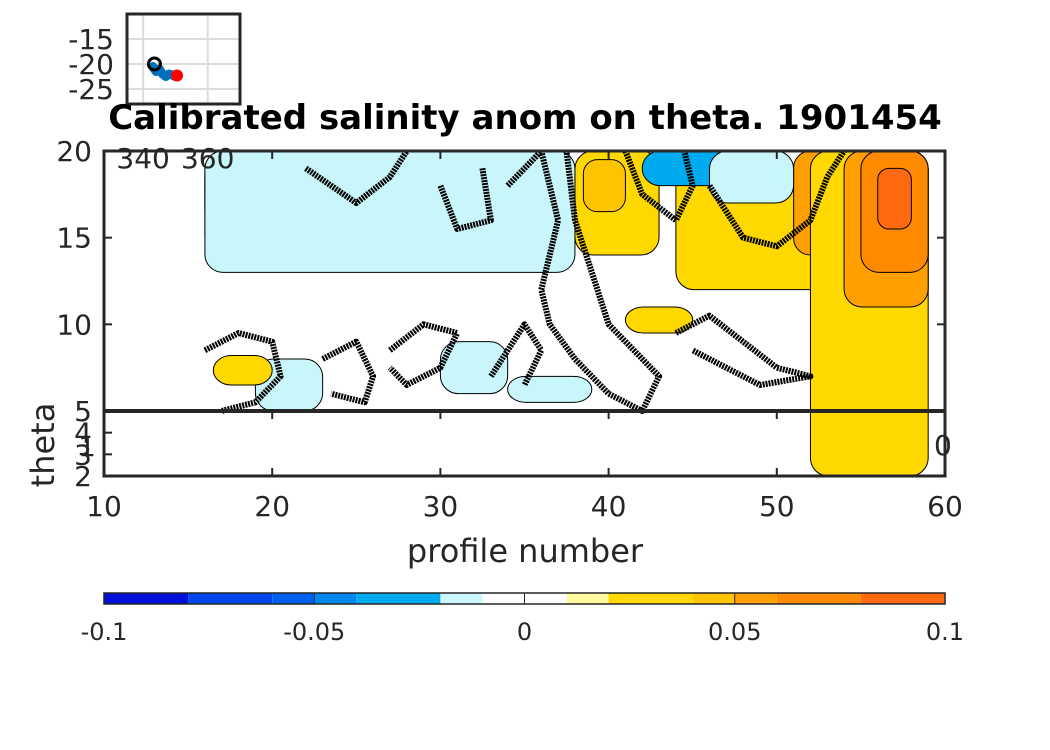 This screenshot has width=1050, height=750. What do you see at coordinates (272, 506) in the screenshot?
I see `x-tick-label-20: 20` at bounding box center [272, 506].